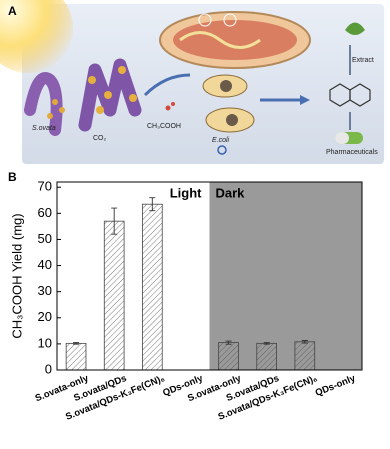 This screenshot has width=390, height=449. I want to click on x-tick-label: QDs-only, so click(336, 386).